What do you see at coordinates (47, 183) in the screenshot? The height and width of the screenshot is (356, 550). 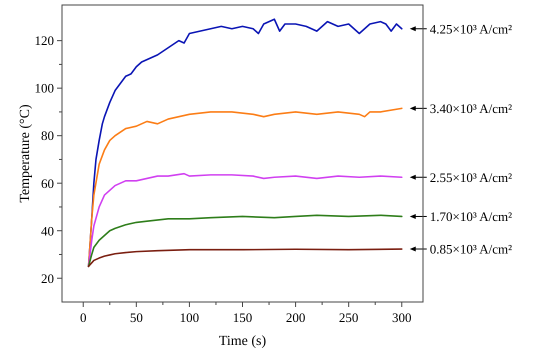 I see `y-tick-label: 60` at bounding box center [47, 183].